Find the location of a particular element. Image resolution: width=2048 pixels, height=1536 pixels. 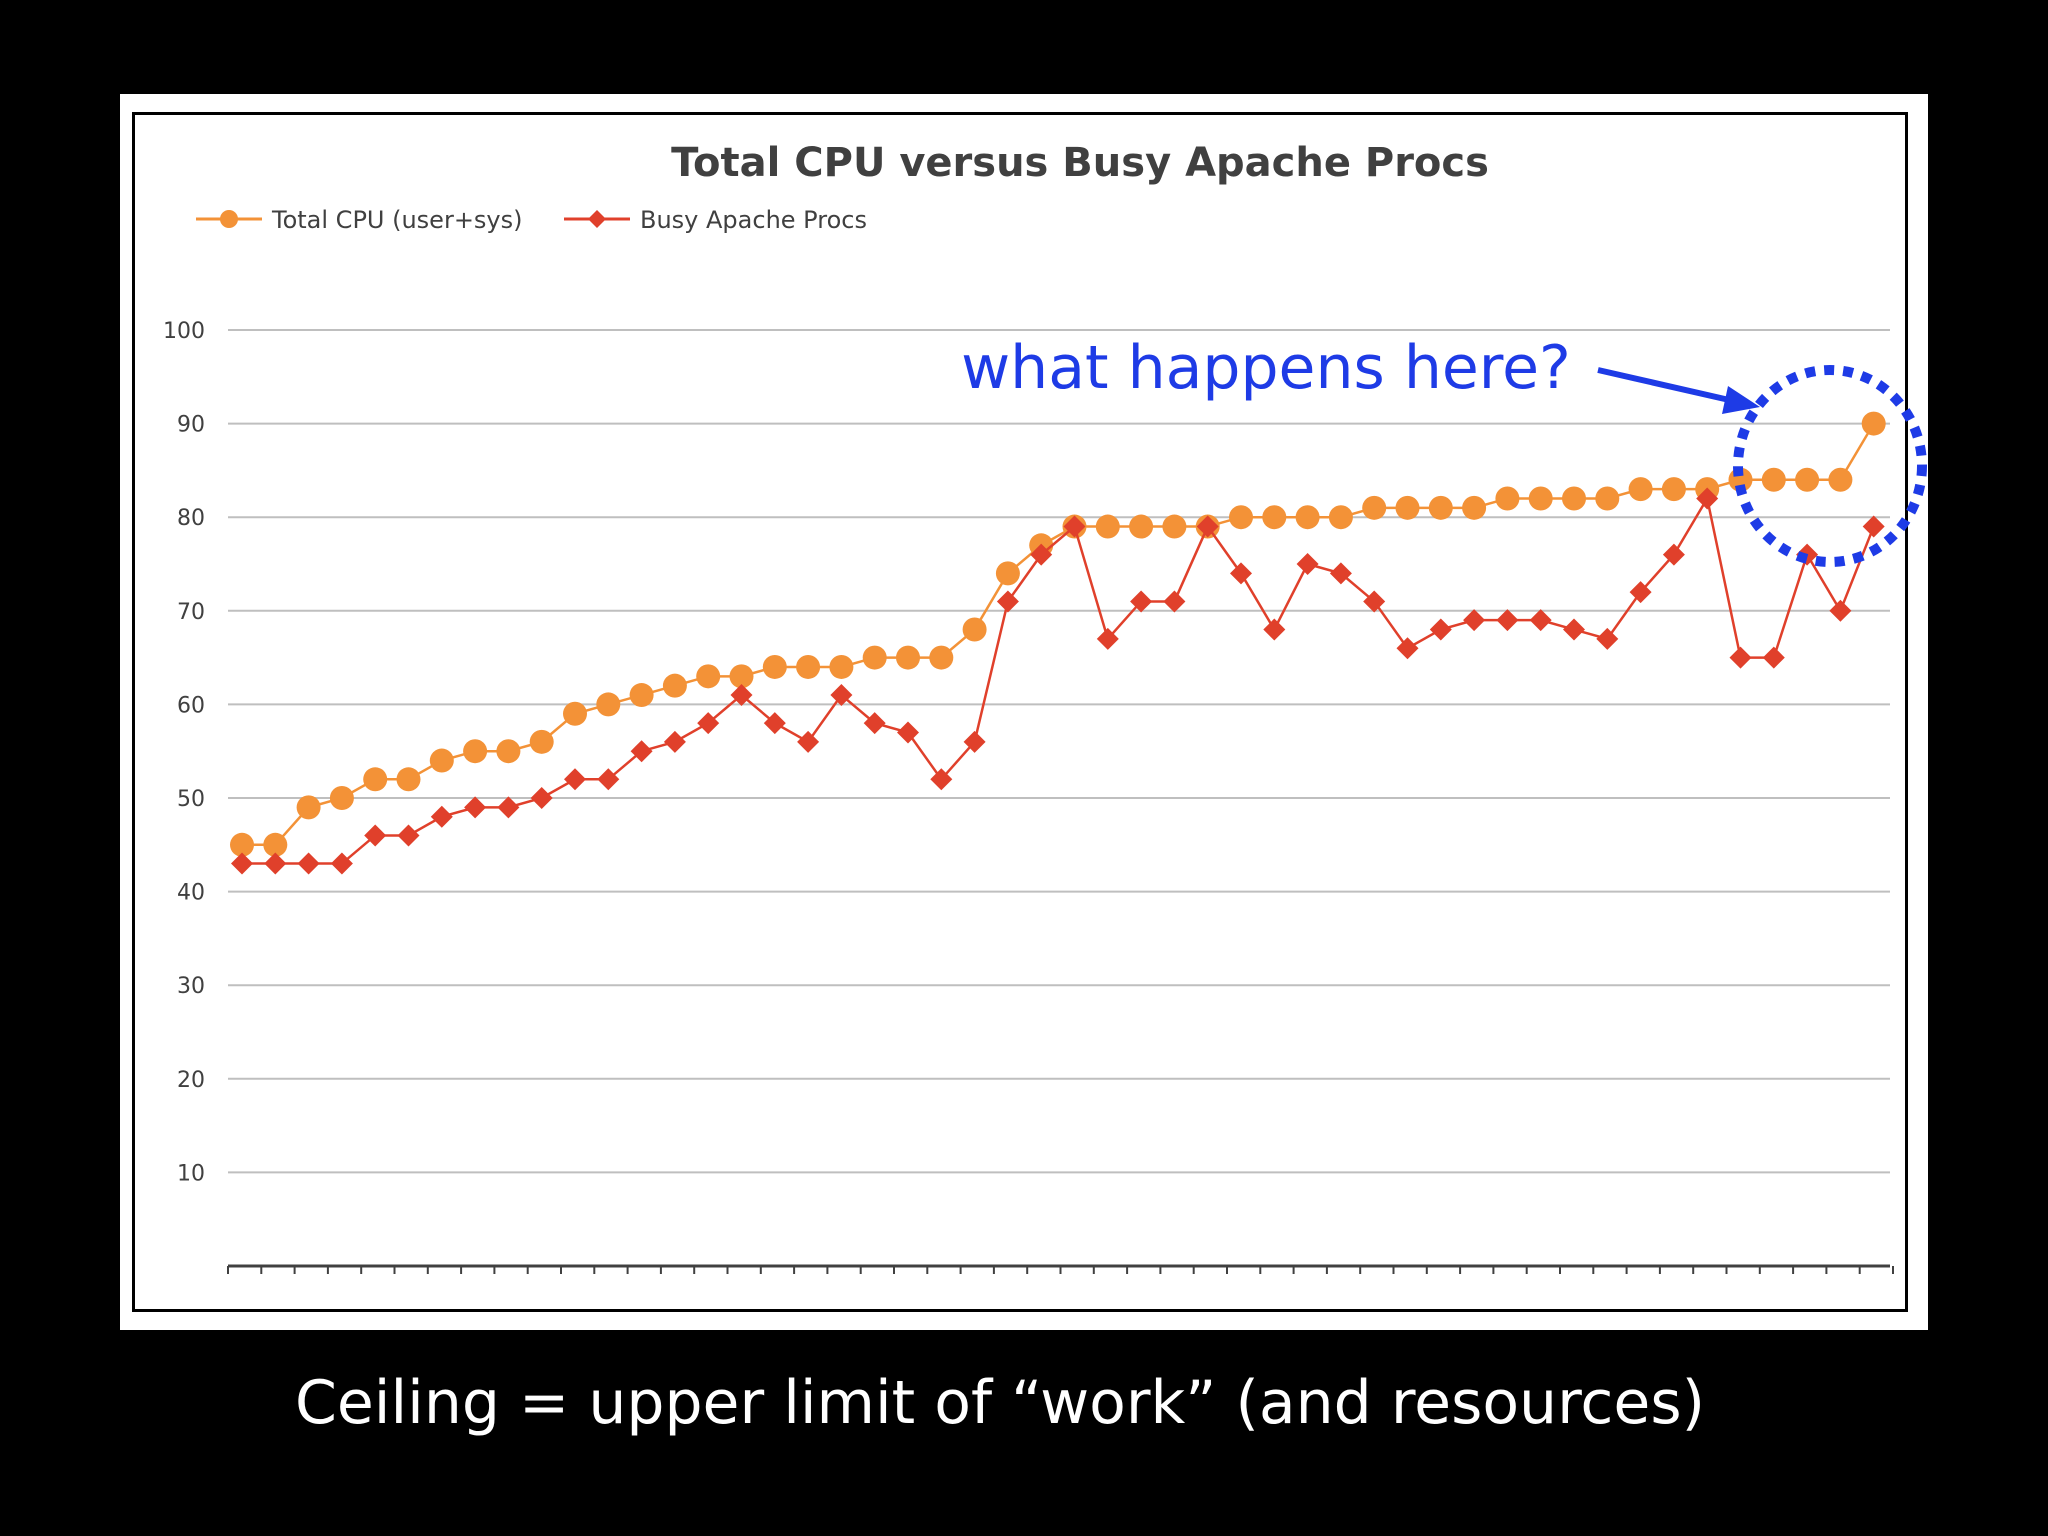

y-tick-label: 80 is located at coordinates (191, 518).